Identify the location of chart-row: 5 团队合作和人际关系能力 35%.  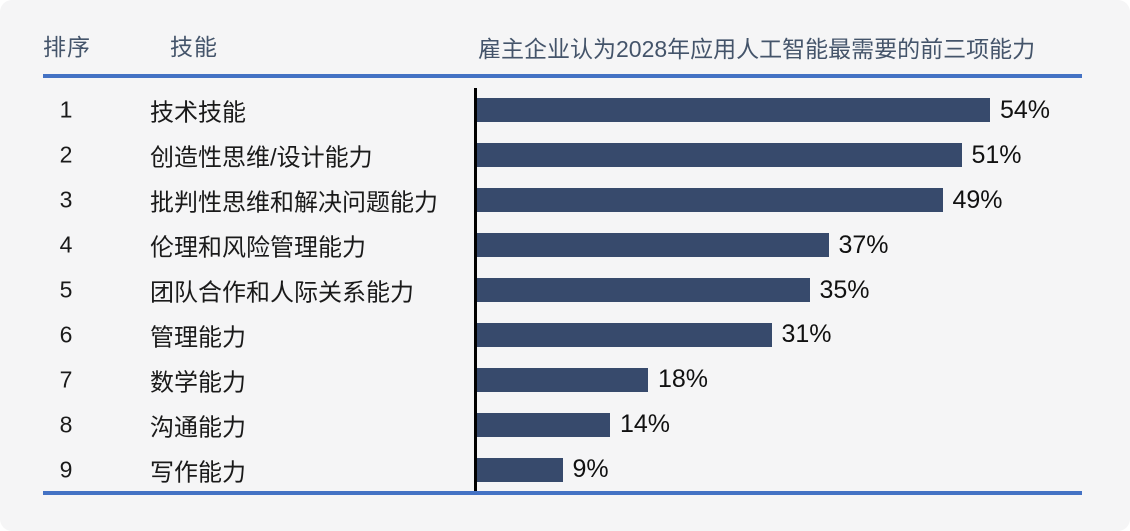
(565, 290).